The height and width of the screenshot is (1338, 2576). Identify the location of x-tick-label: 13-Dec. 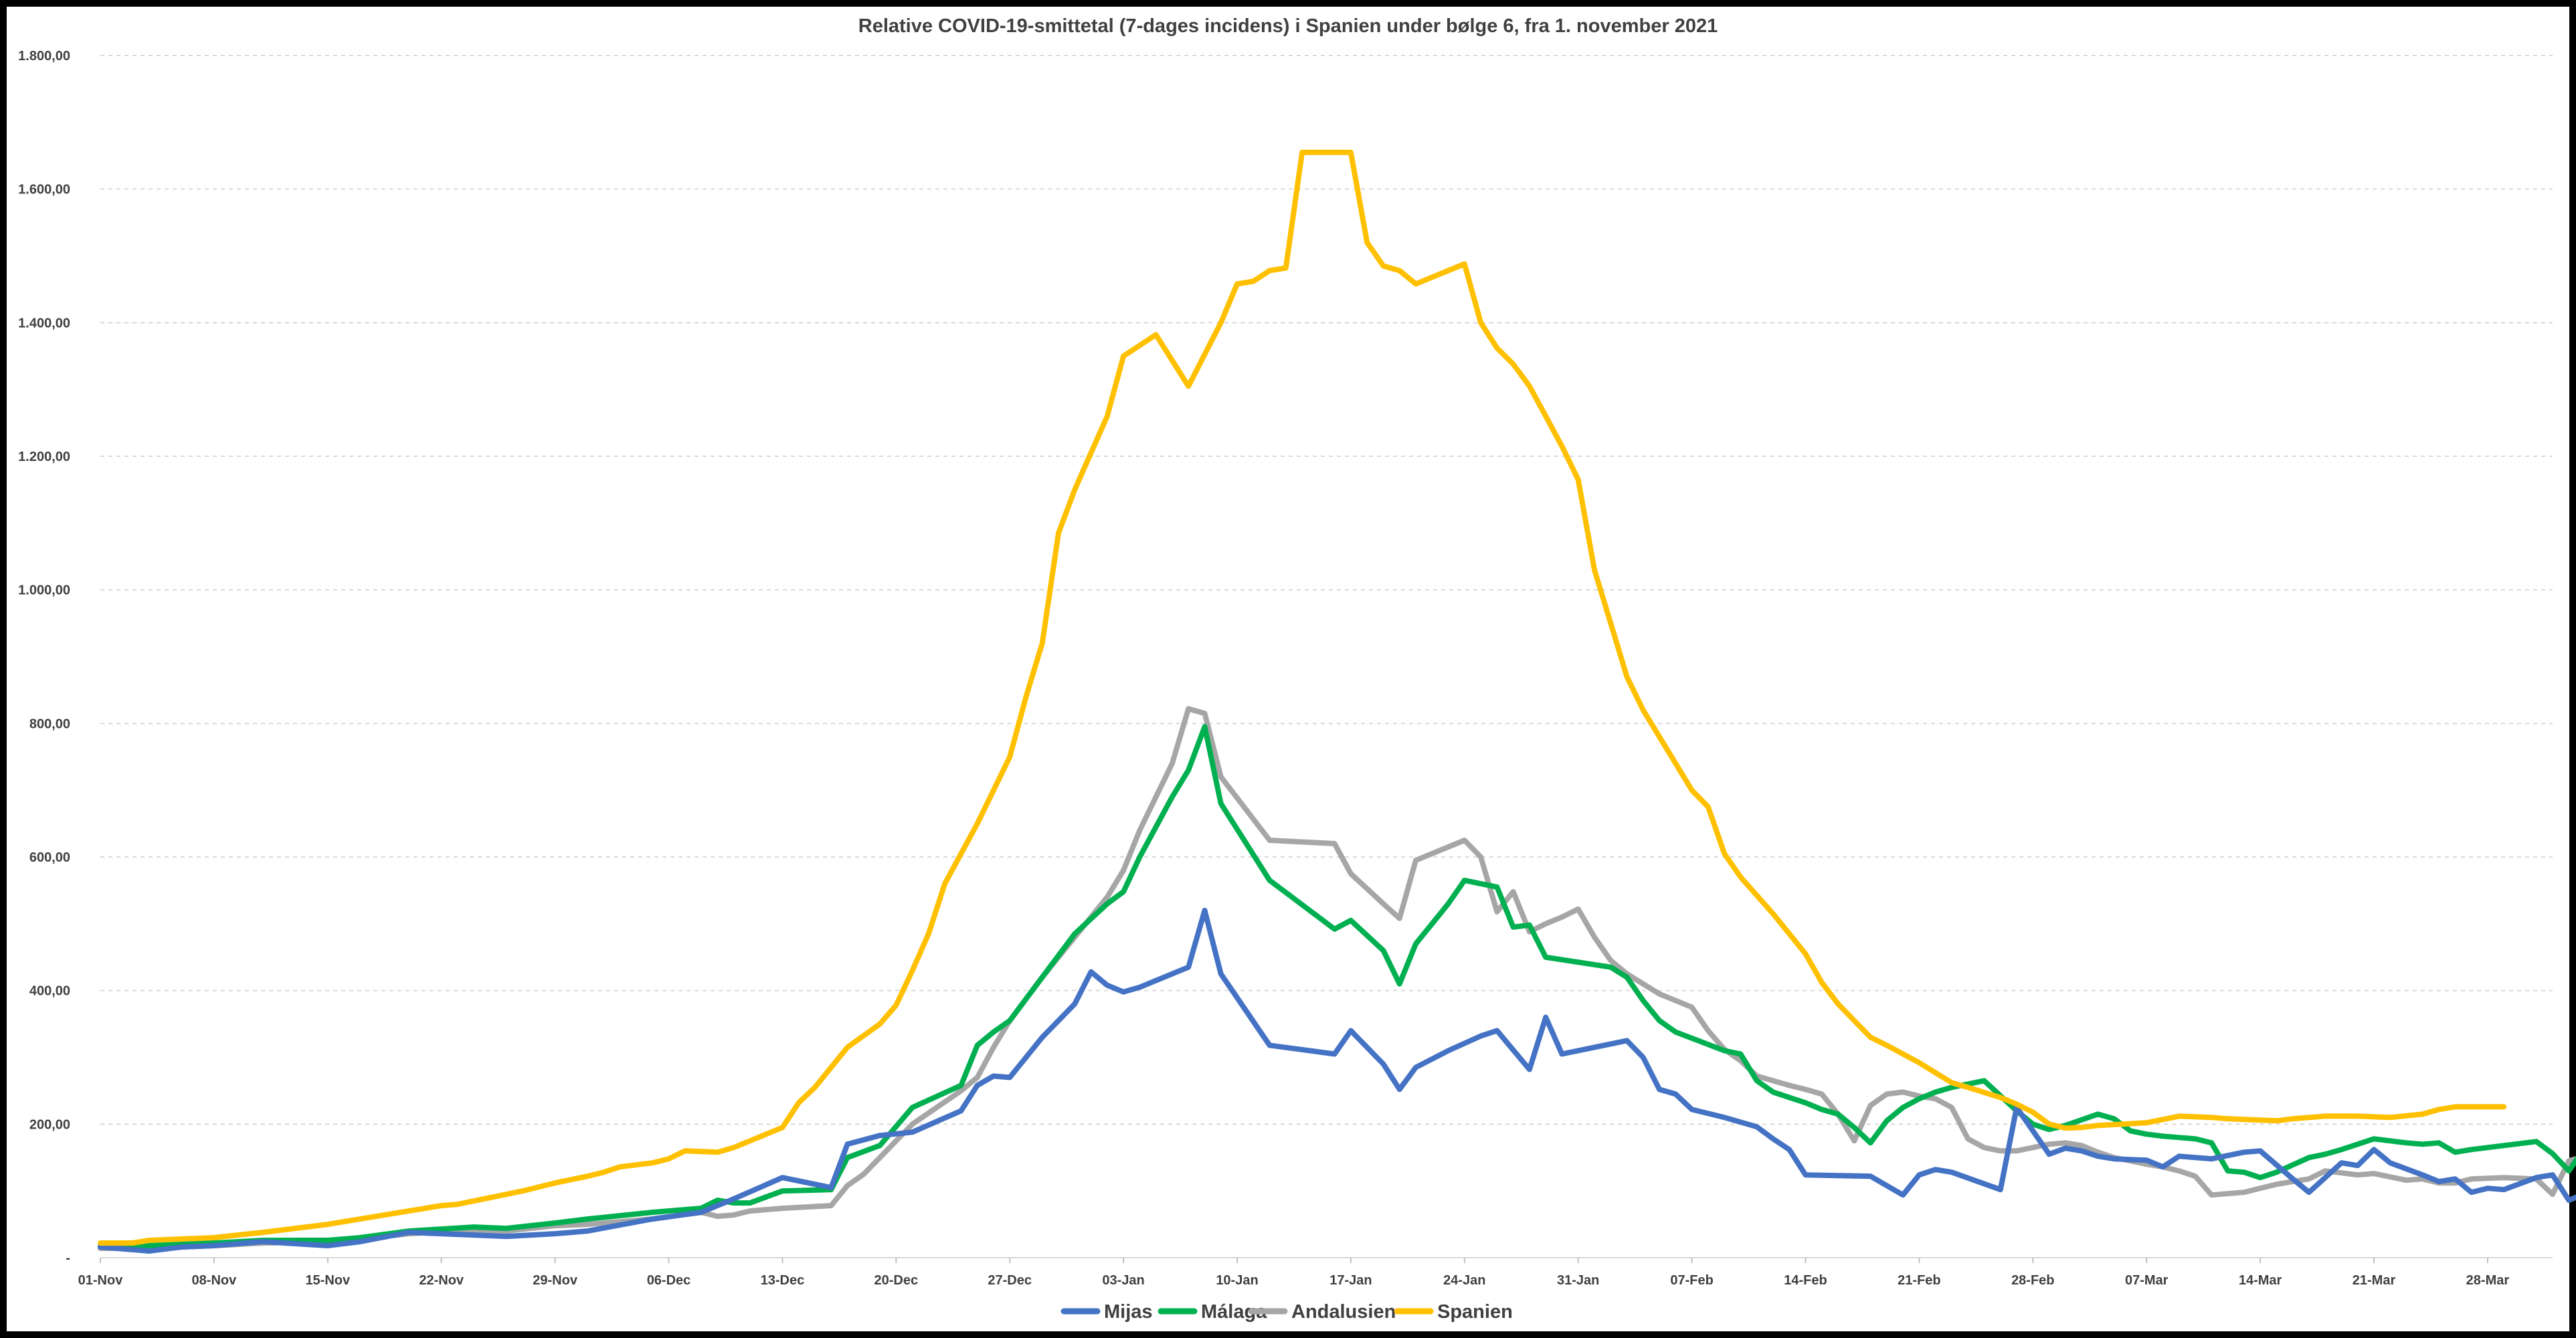
(783, 1280).